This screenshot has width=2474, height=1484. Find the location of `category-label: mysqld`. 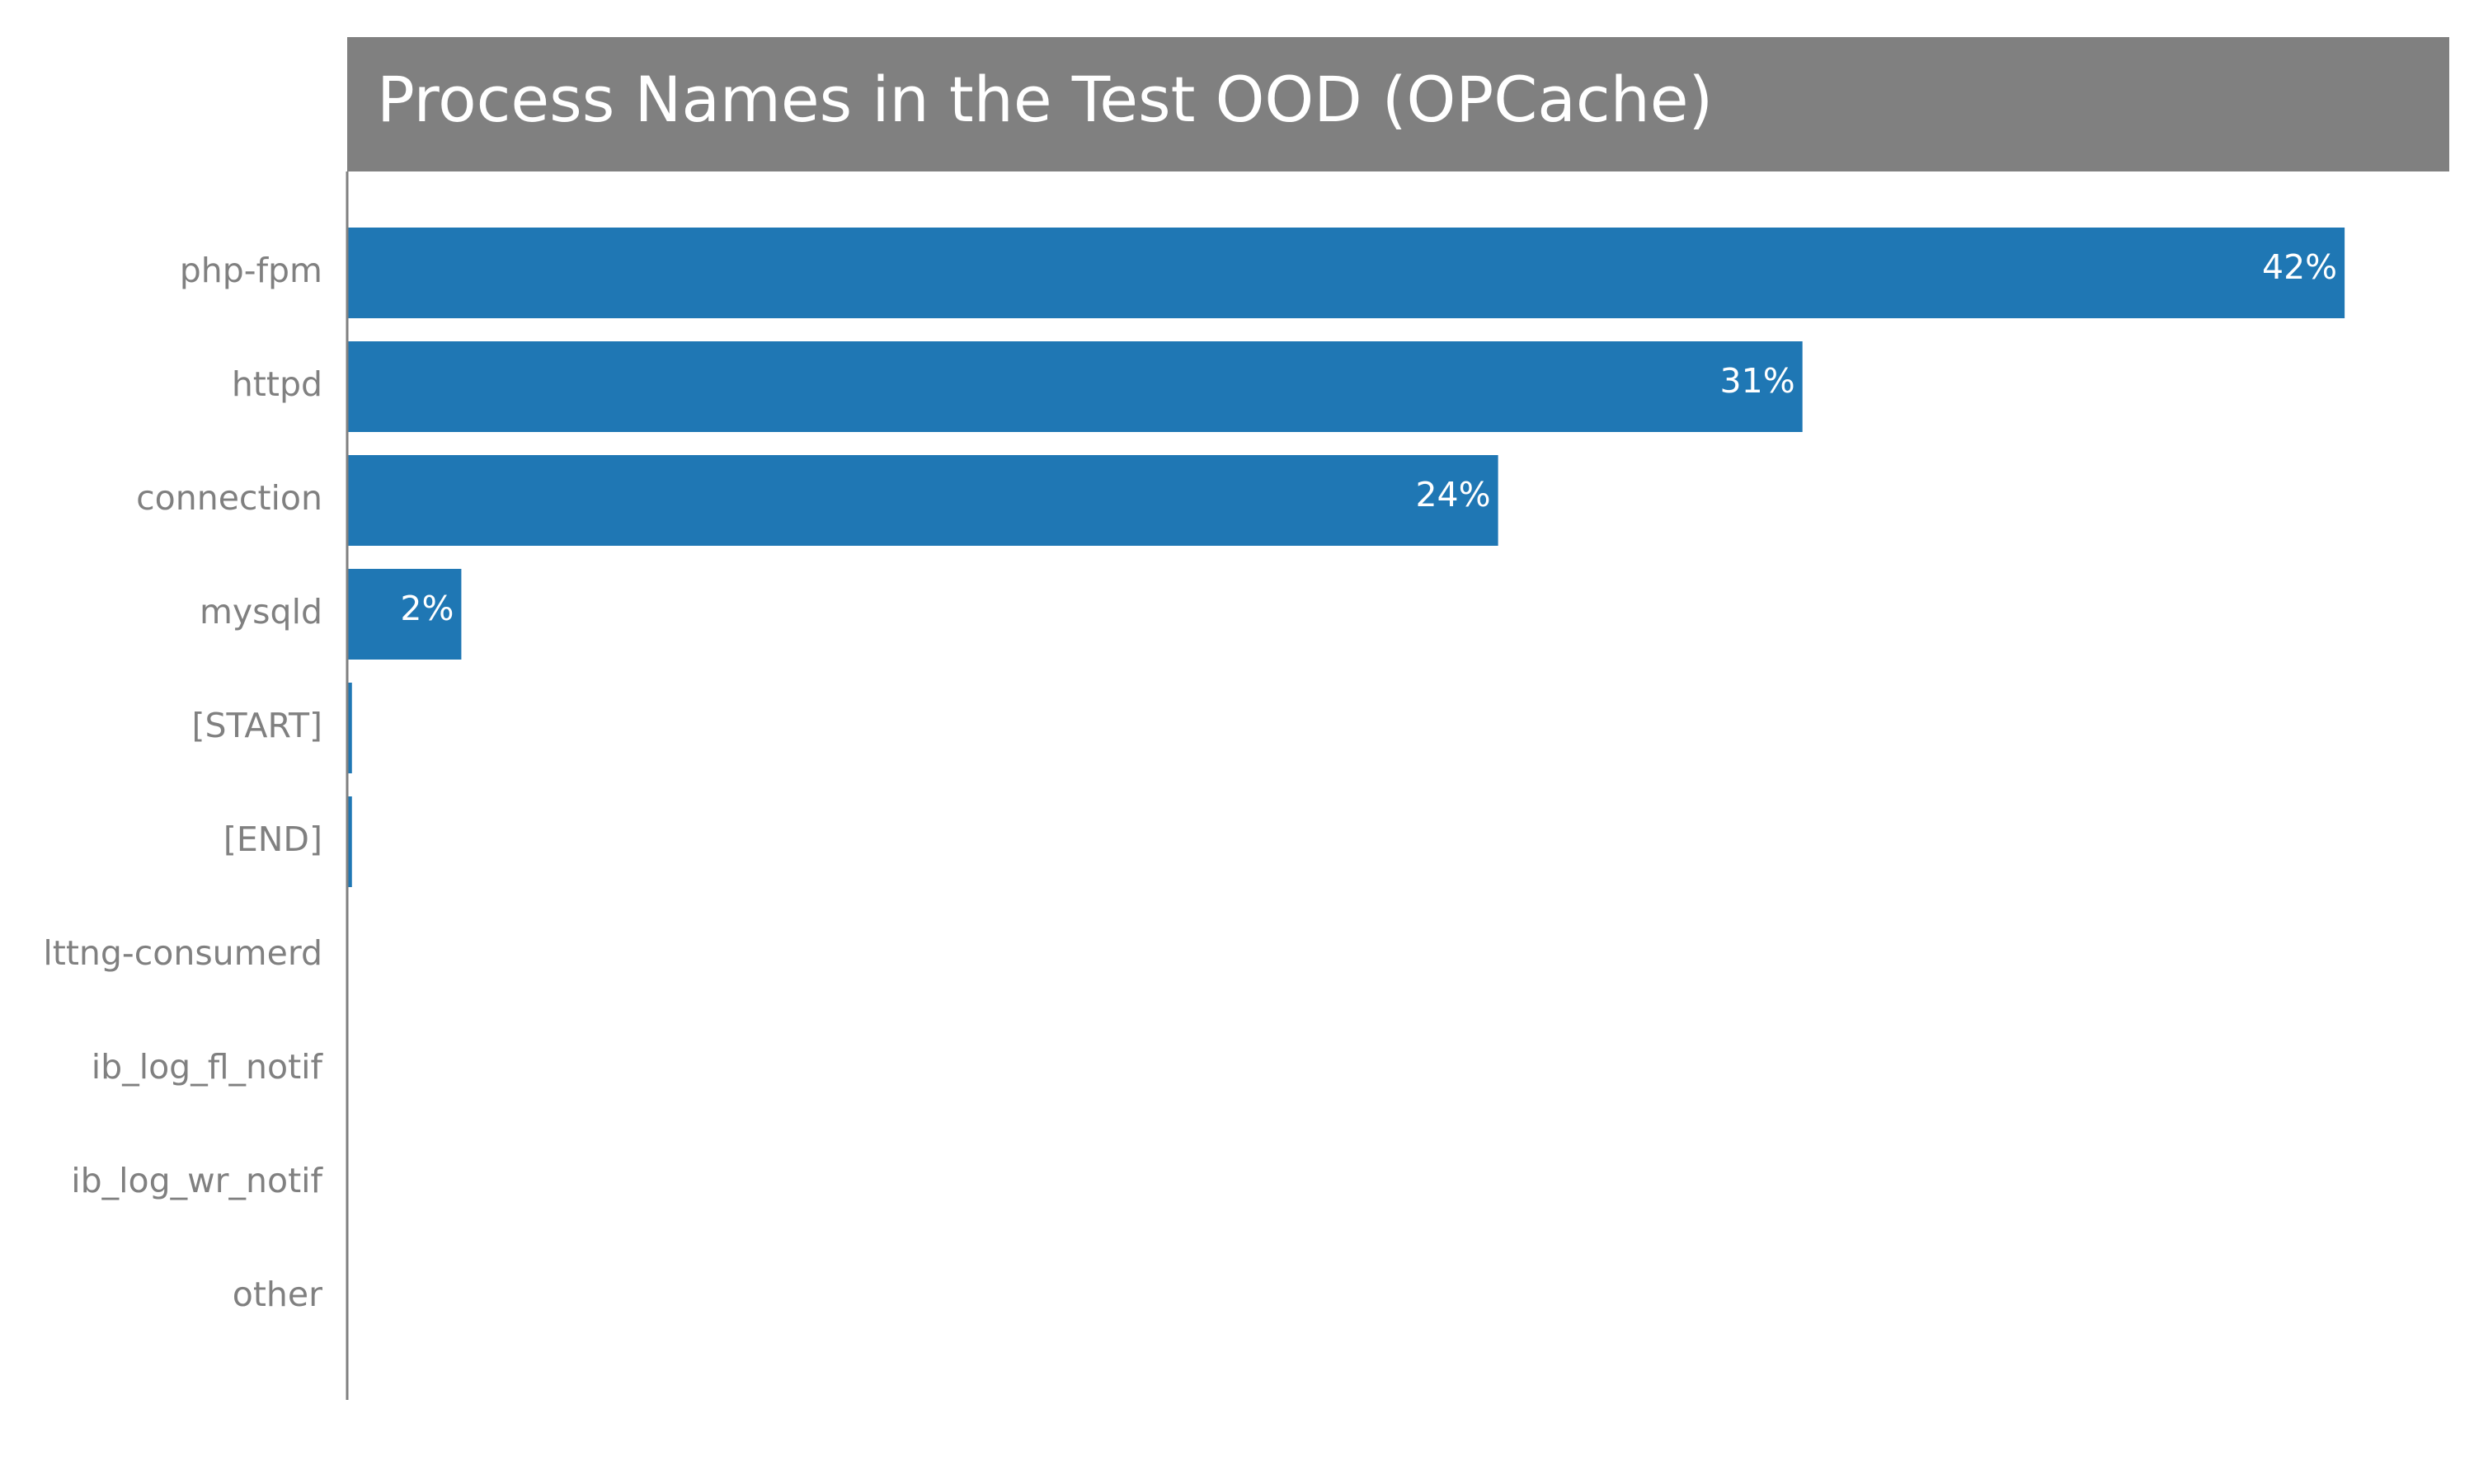

category-label: mysqld is located at coordinates (261, 612).